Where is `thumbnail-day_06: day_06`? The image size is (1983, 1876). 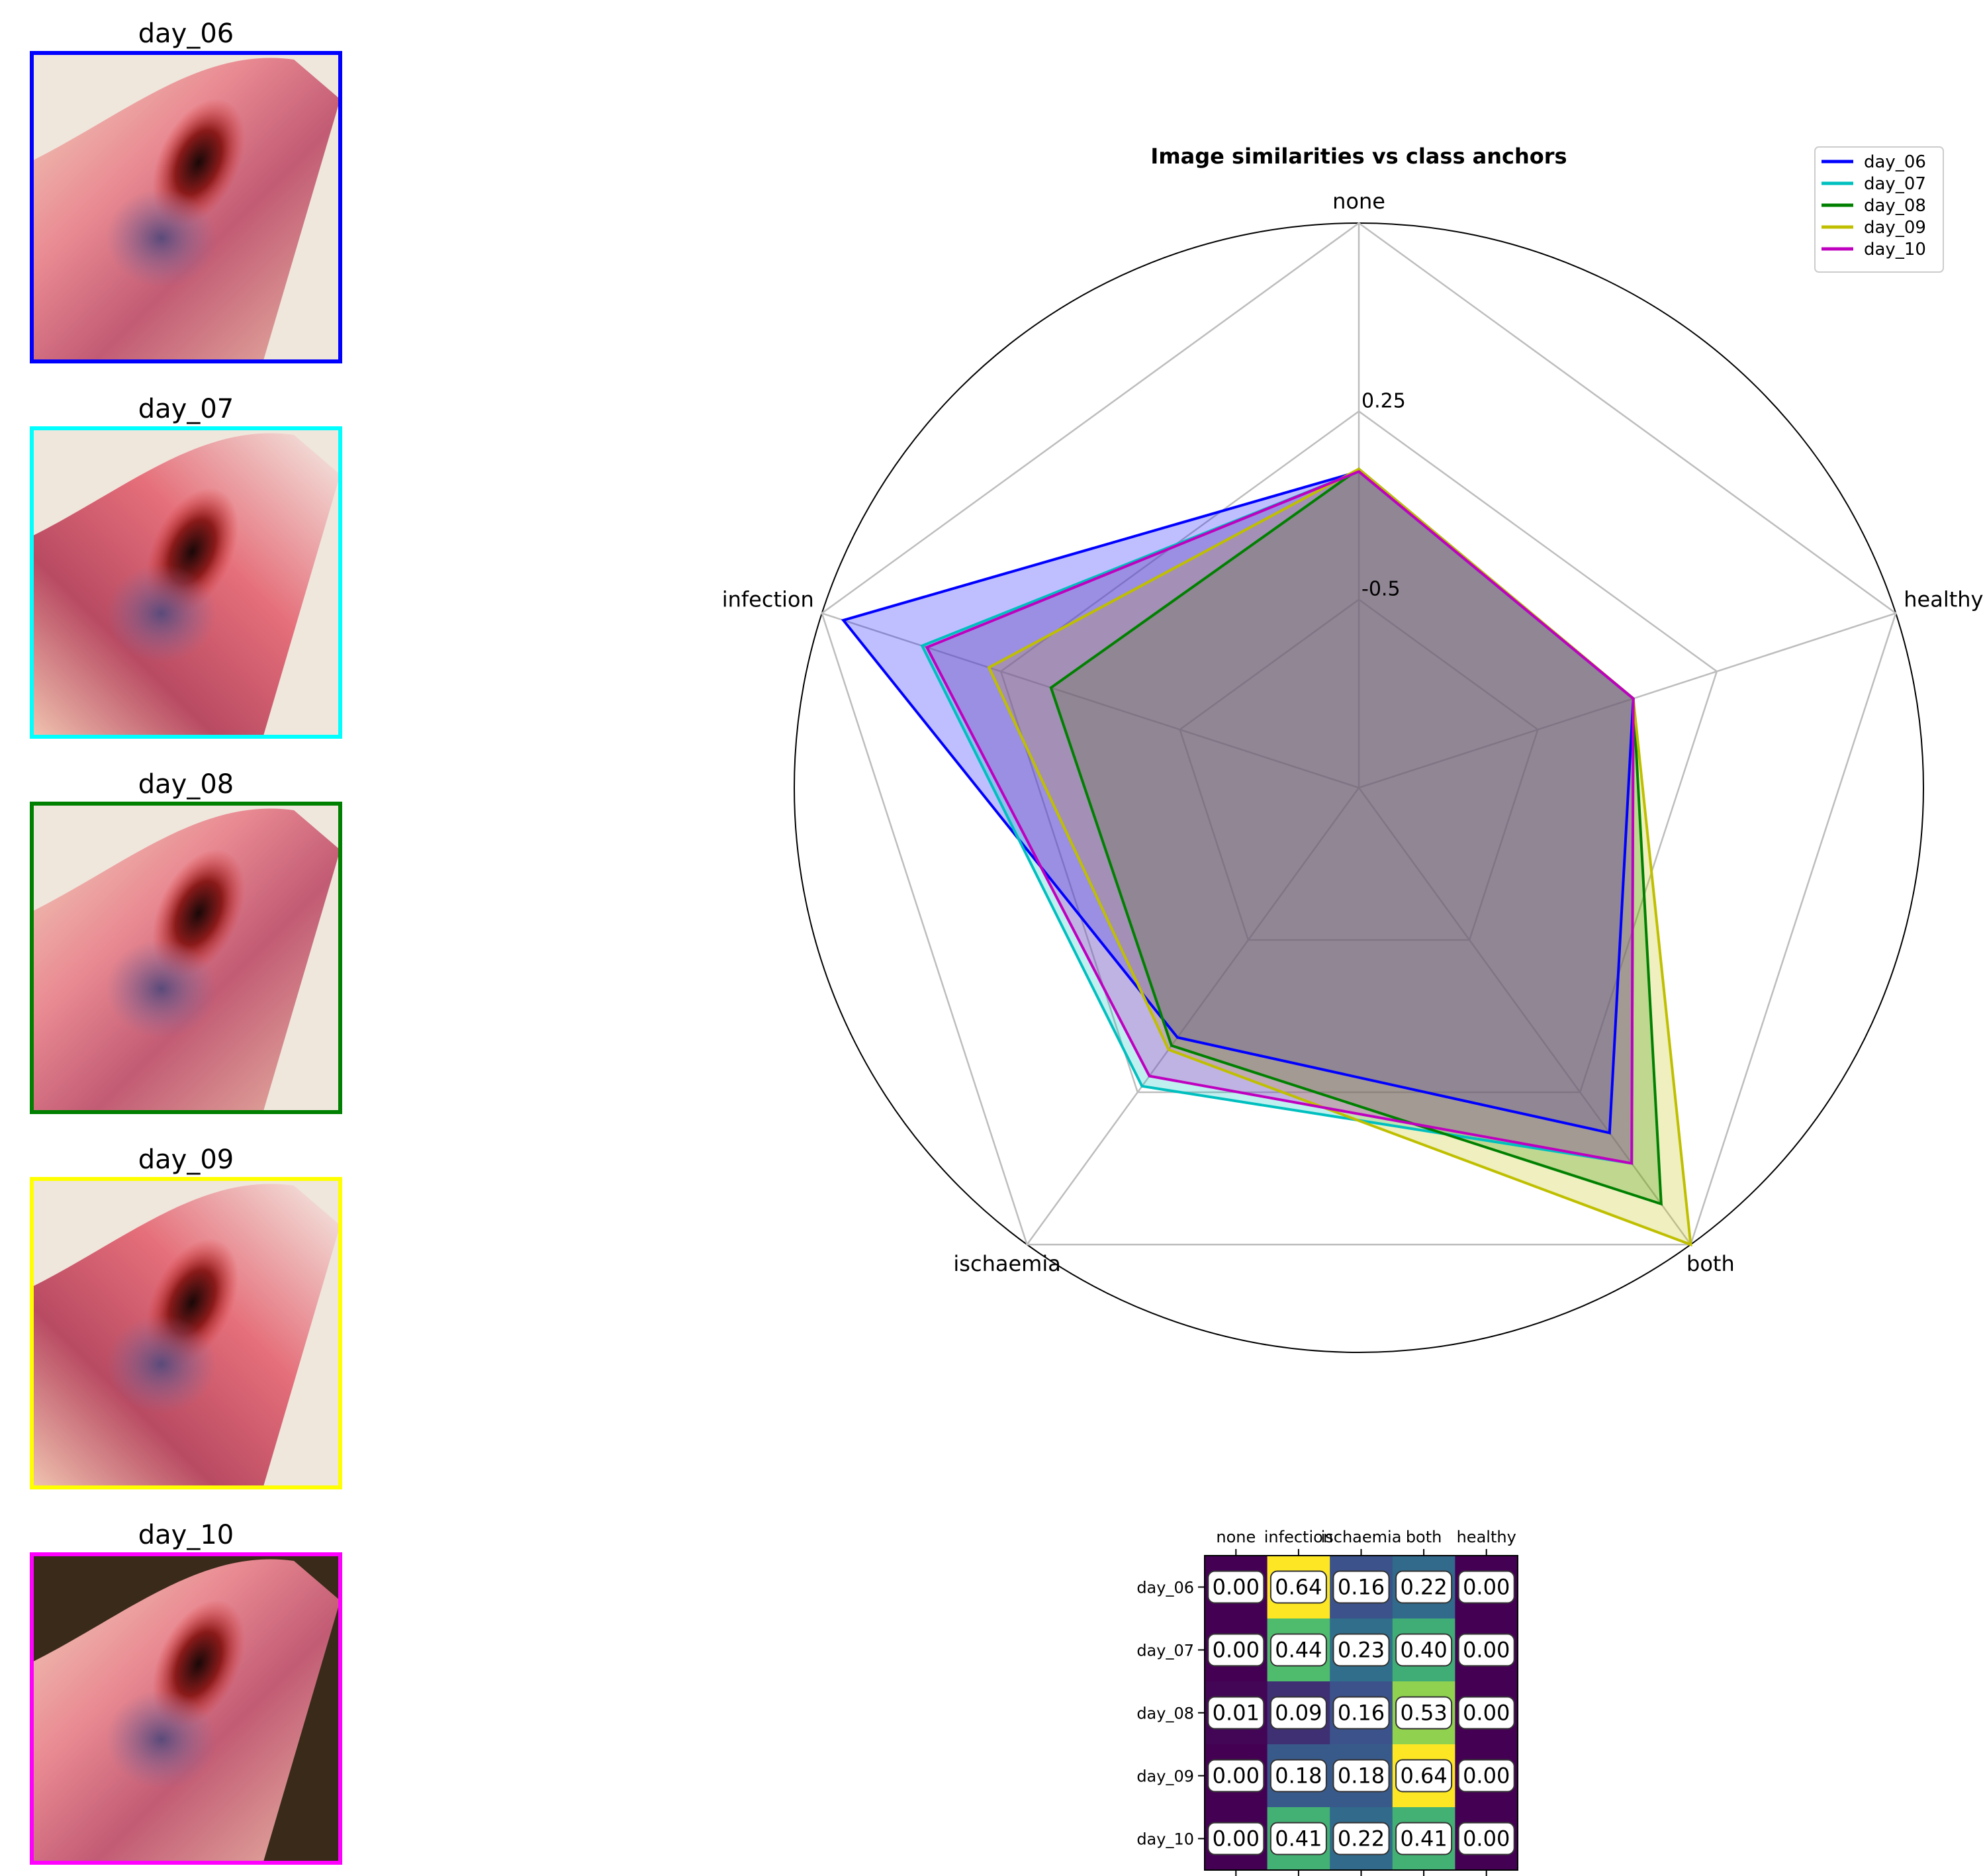
thumbnail-day_06: day_06 is located at coordinates (186, 191).